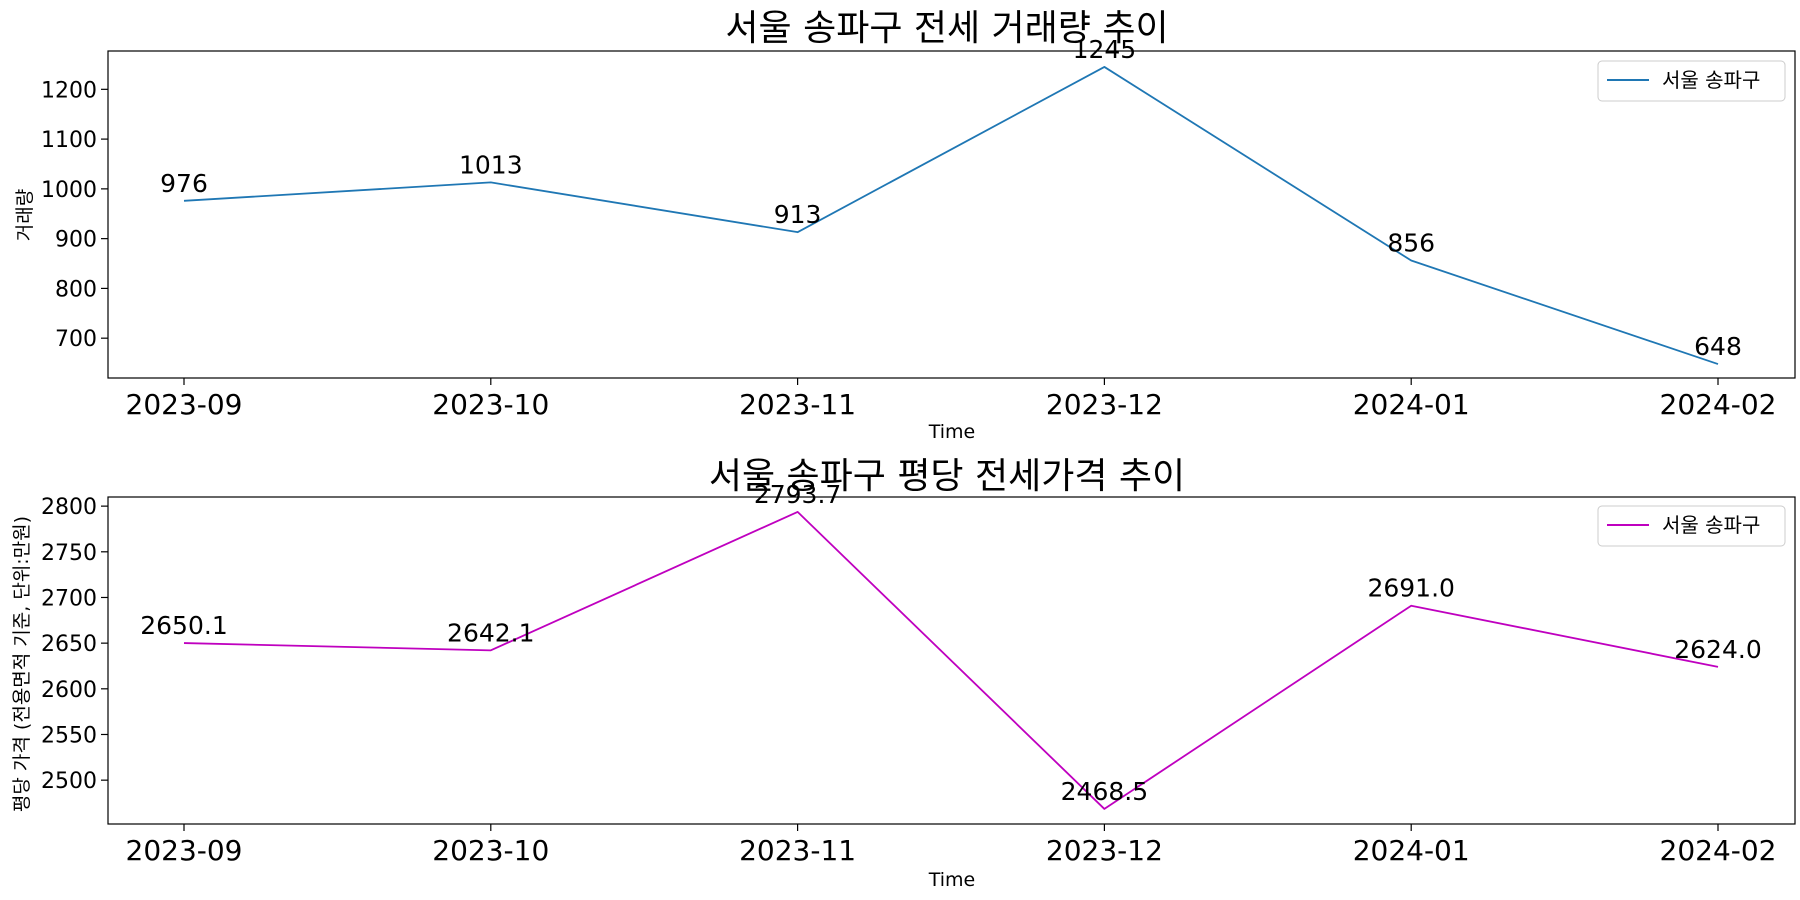 The width and height of the screenshot is (1800, 900). I want to click on y-tick-label: 800, so click(76, 289).